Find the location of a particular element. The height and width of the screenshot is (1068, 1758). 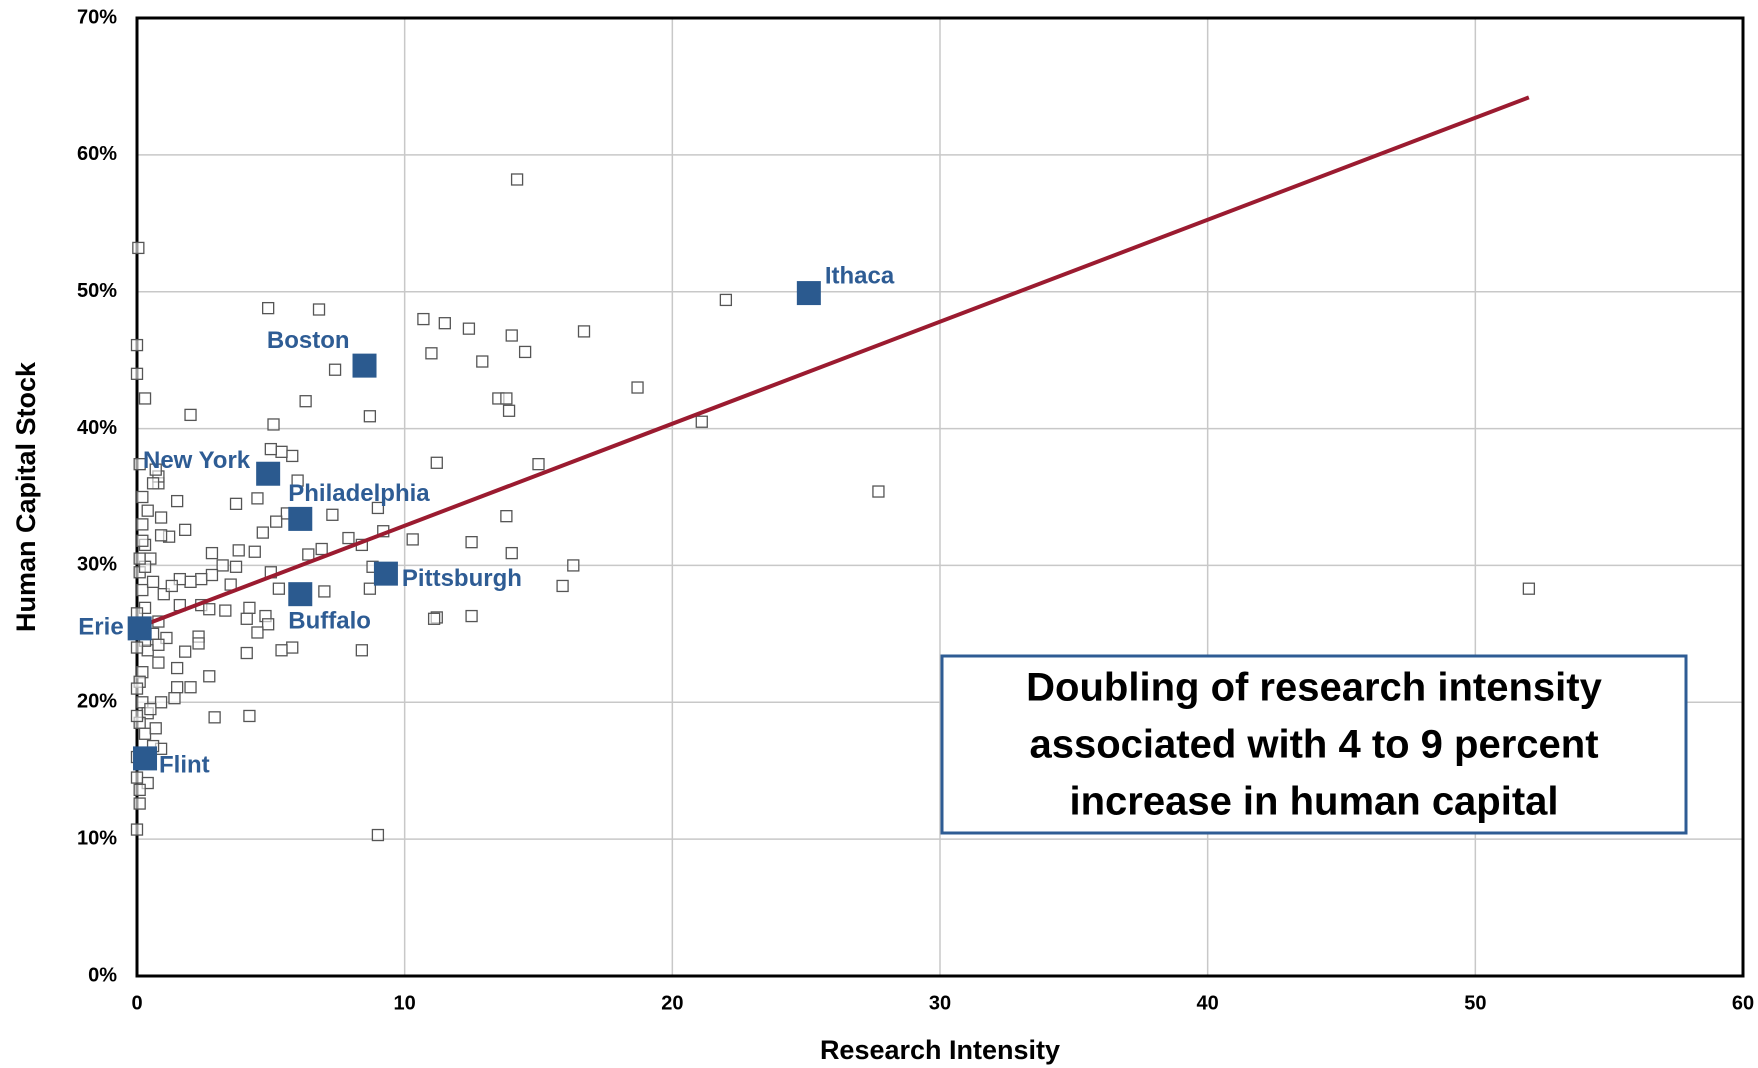

point-label: Flint is located at coordinates (184, 765).